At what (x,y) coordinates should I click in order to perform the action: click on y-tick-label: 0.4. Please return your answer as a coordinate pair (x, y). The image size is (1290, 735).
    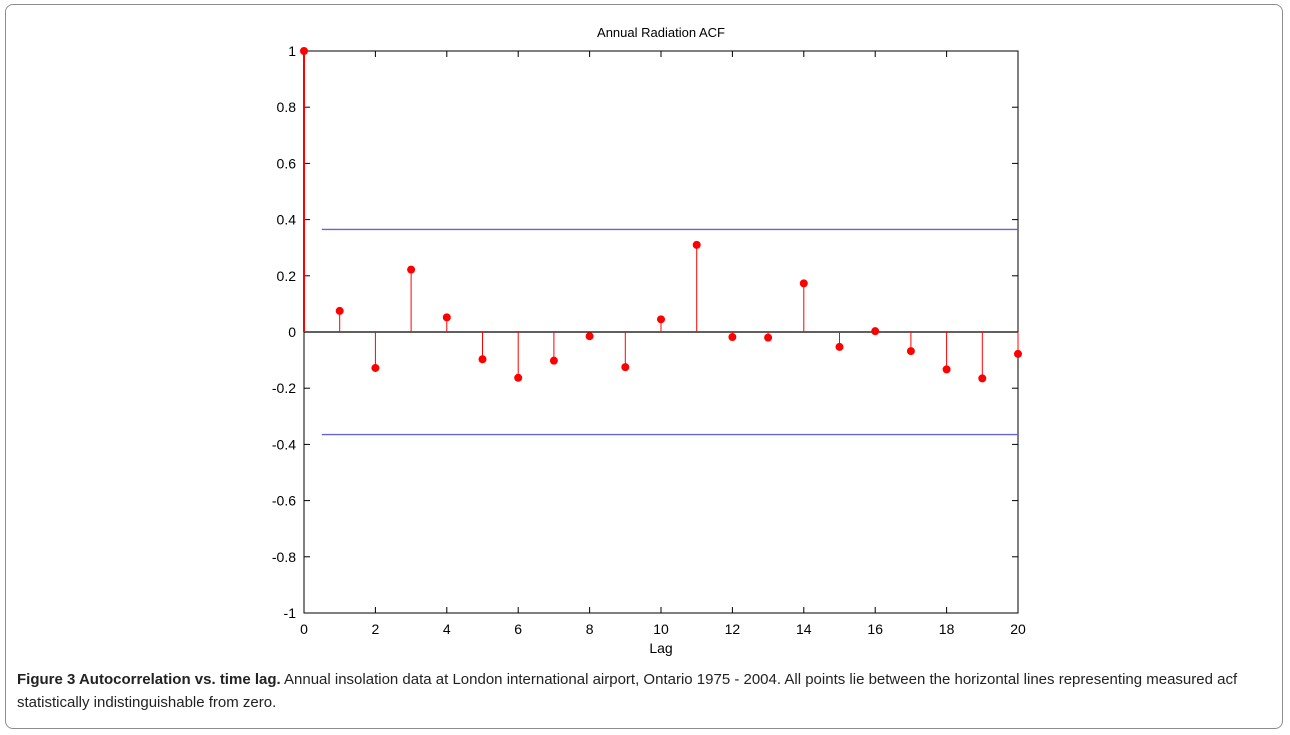
    Looking at the image, I should click on (287, 220).